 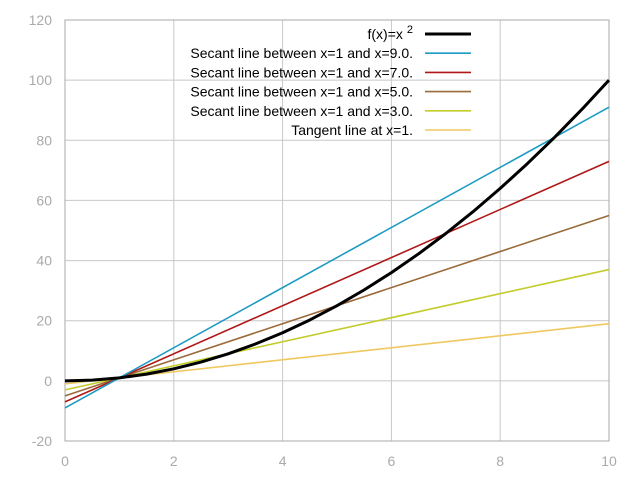 What do you see at coordinates (65, 461) in the screenshot?
I see `x-tick-label: 0` at bounding box center [65, 461].